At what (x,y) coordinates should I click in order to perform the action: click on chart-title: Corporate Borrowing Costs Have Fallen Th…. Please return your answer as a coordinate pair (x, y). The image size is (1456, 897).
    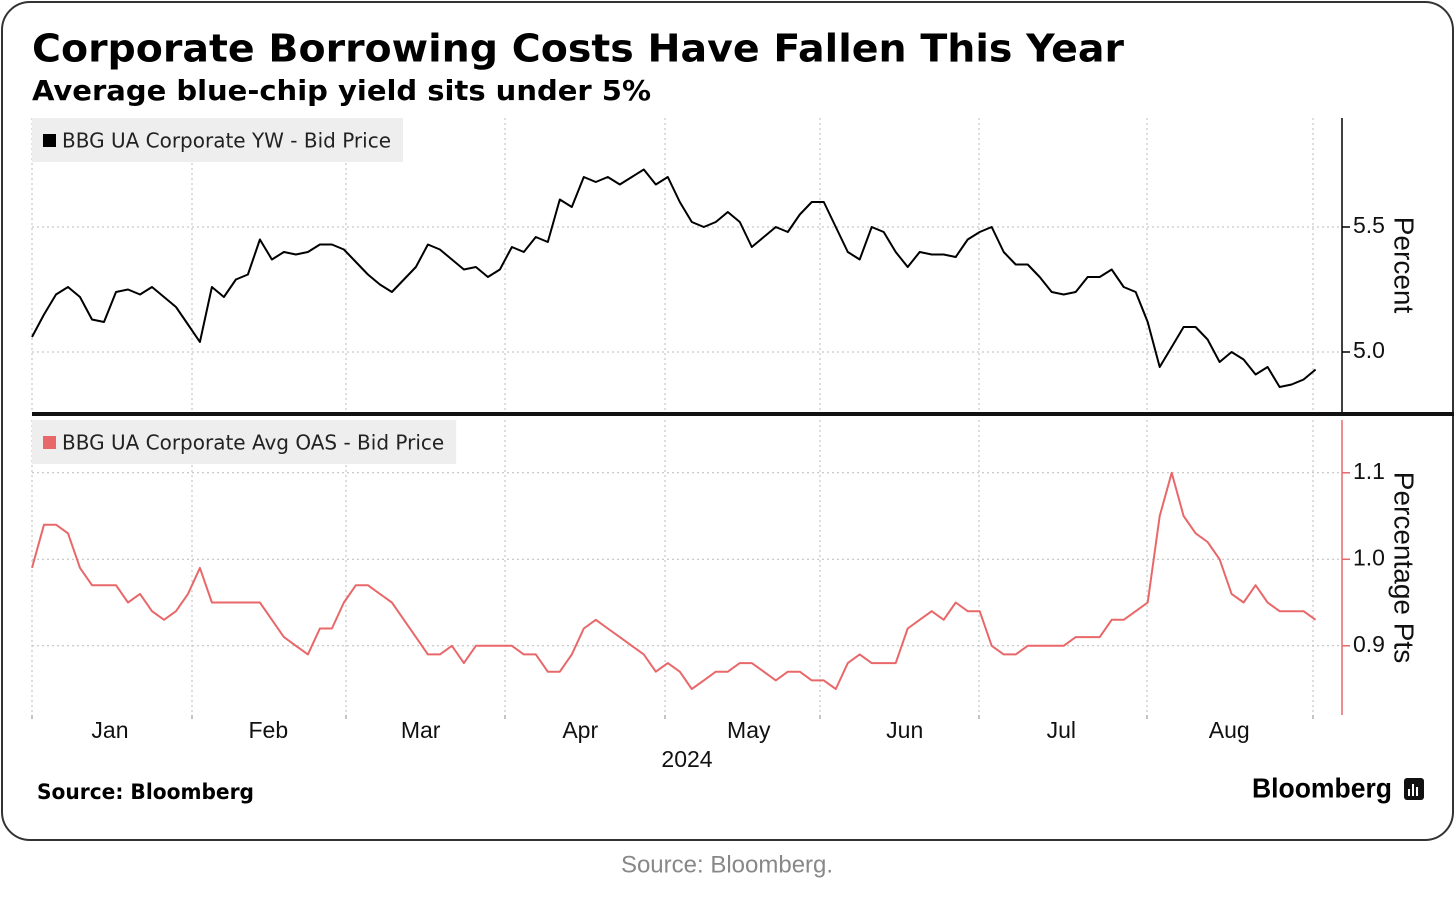
    Looking at the image, I should click on (578, 49).